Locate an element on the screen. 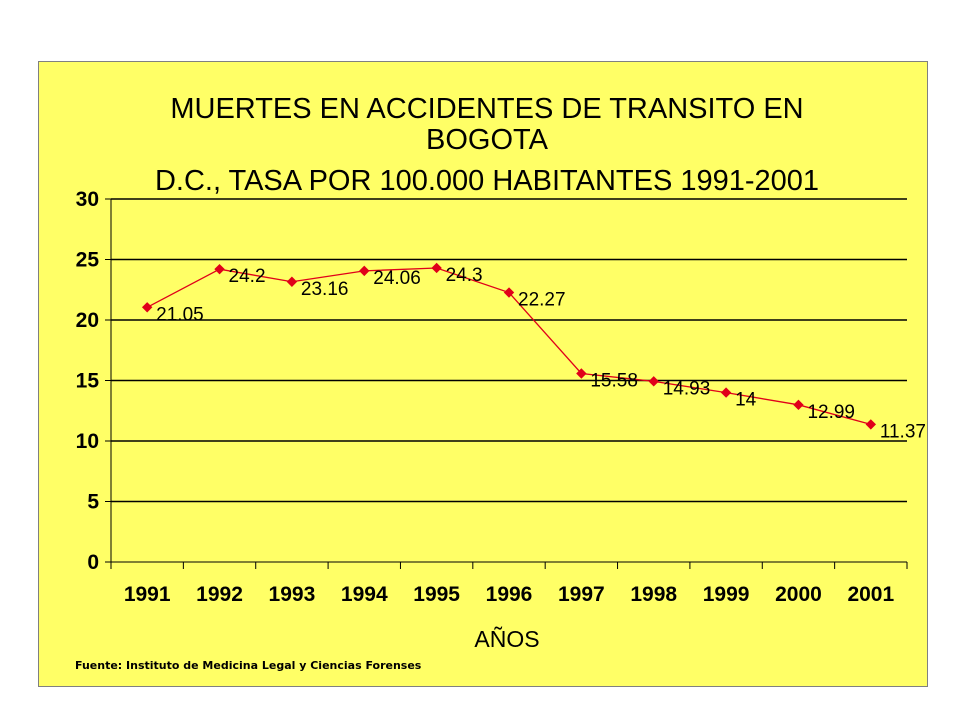 The width and height of the screenshot is (960, 720). y-tick-label: 30 is located at coordinates (87, 199).